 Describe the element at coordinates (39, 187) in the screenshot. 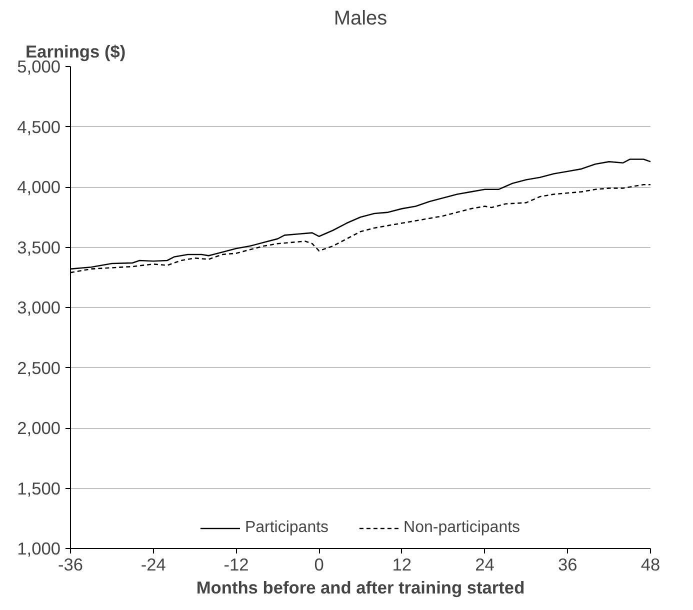

I see `y-tick-label: 4,000` at that location.